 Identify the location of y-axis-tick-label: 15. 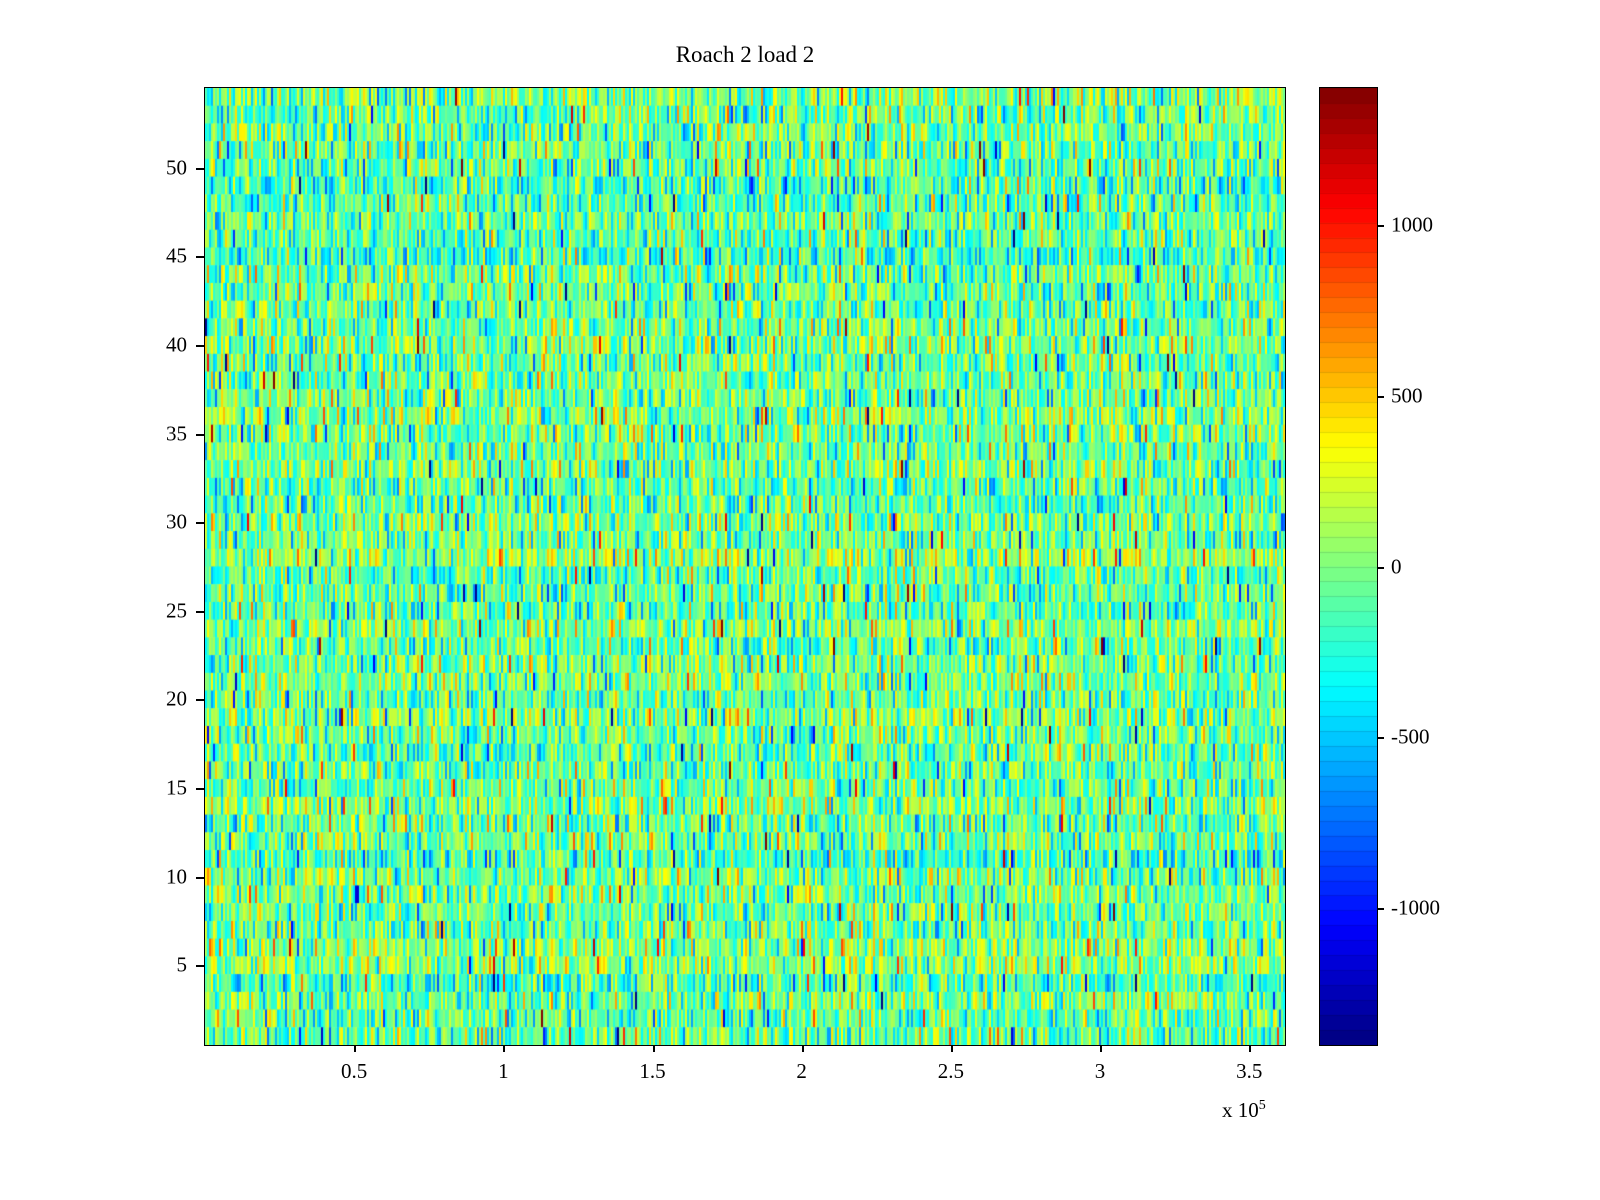
(176, 787).